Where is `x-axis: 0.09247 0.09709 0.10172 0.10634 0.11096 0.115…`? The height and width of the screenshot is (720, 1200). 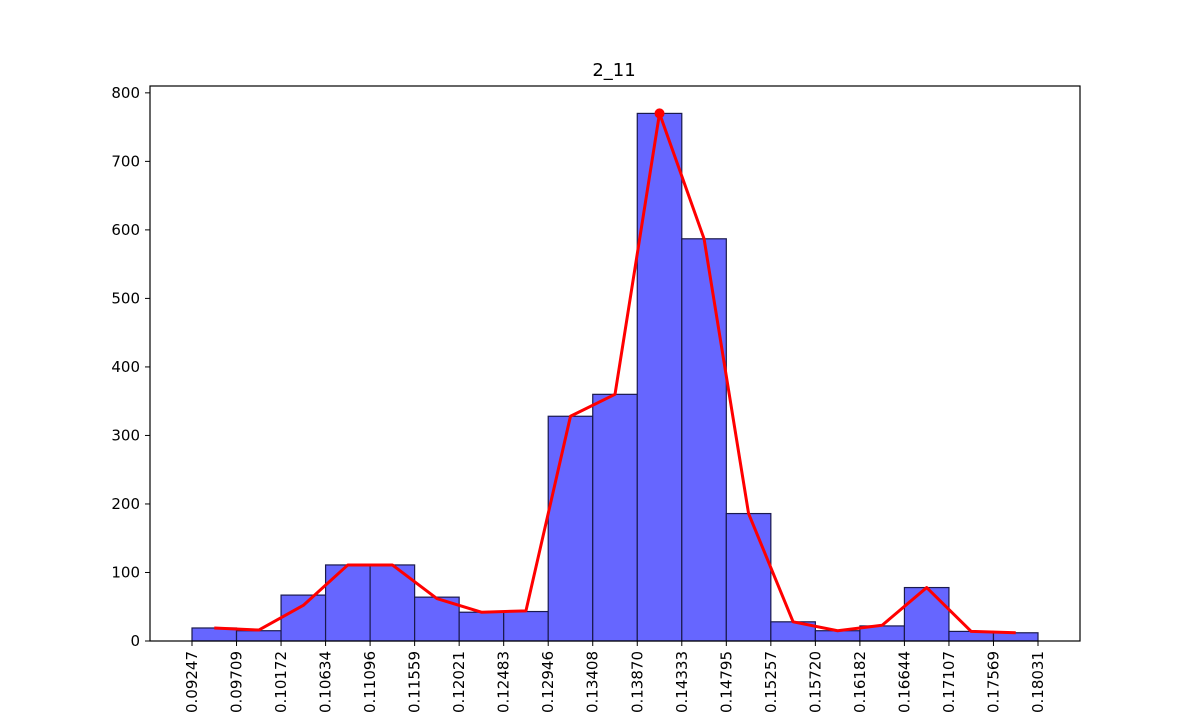 x-axis: 0.09247 0.09709 0.10172 0.10634 0.11096 0.115… is located at coordinates (615, 677).